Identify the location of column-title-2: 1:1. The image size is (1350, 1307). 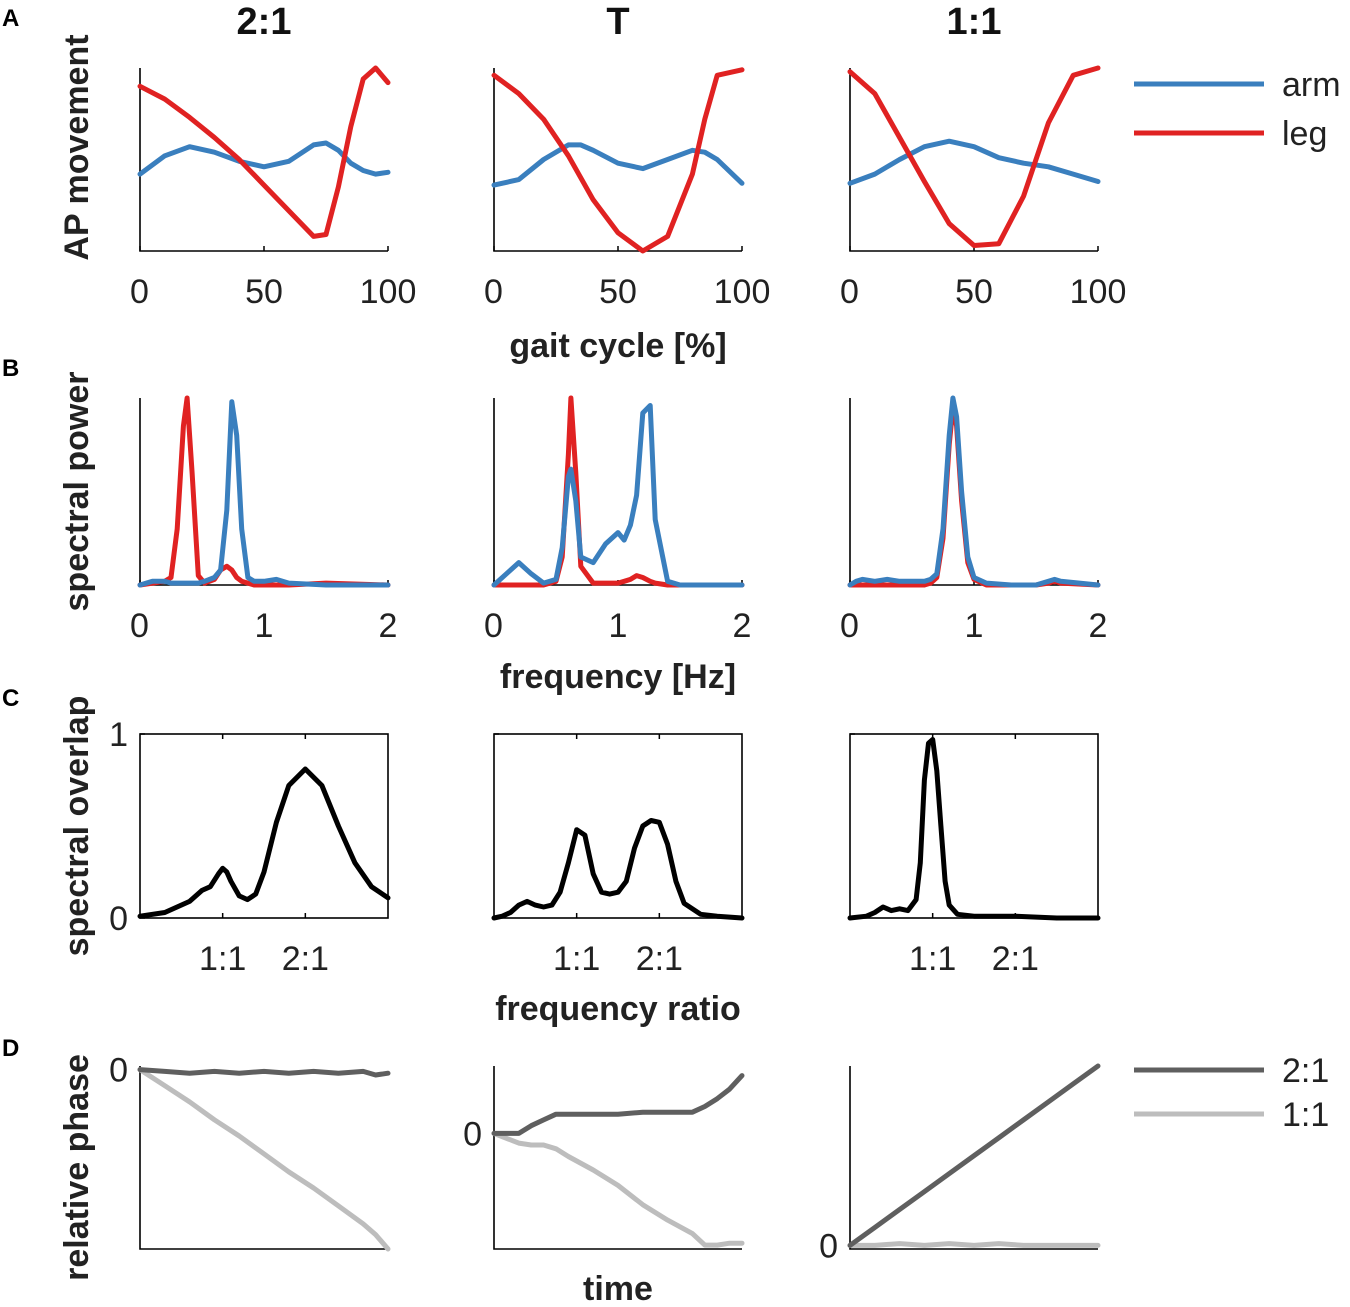
(974, 22).